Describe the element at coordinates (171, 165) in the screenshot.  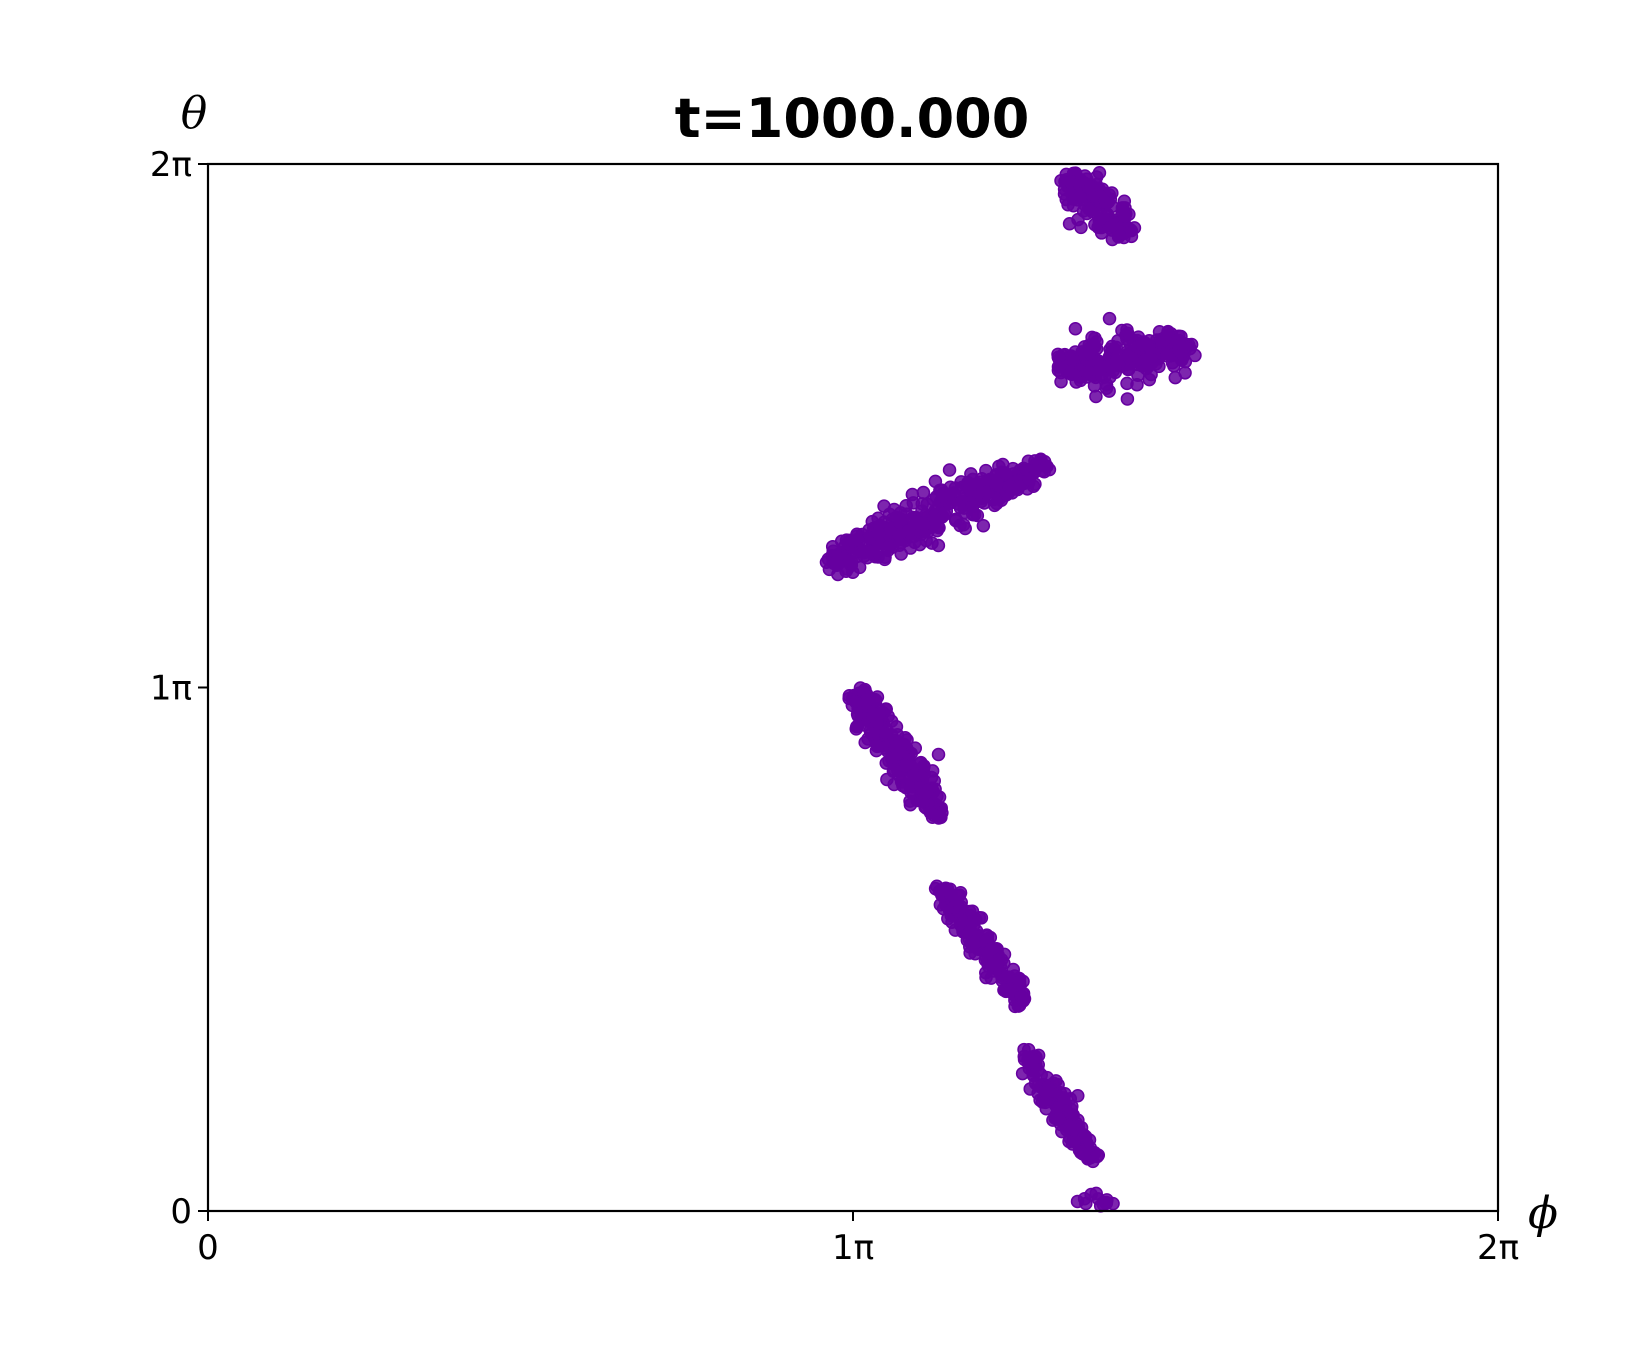
I see `y-tick-label: 2π` at that location.